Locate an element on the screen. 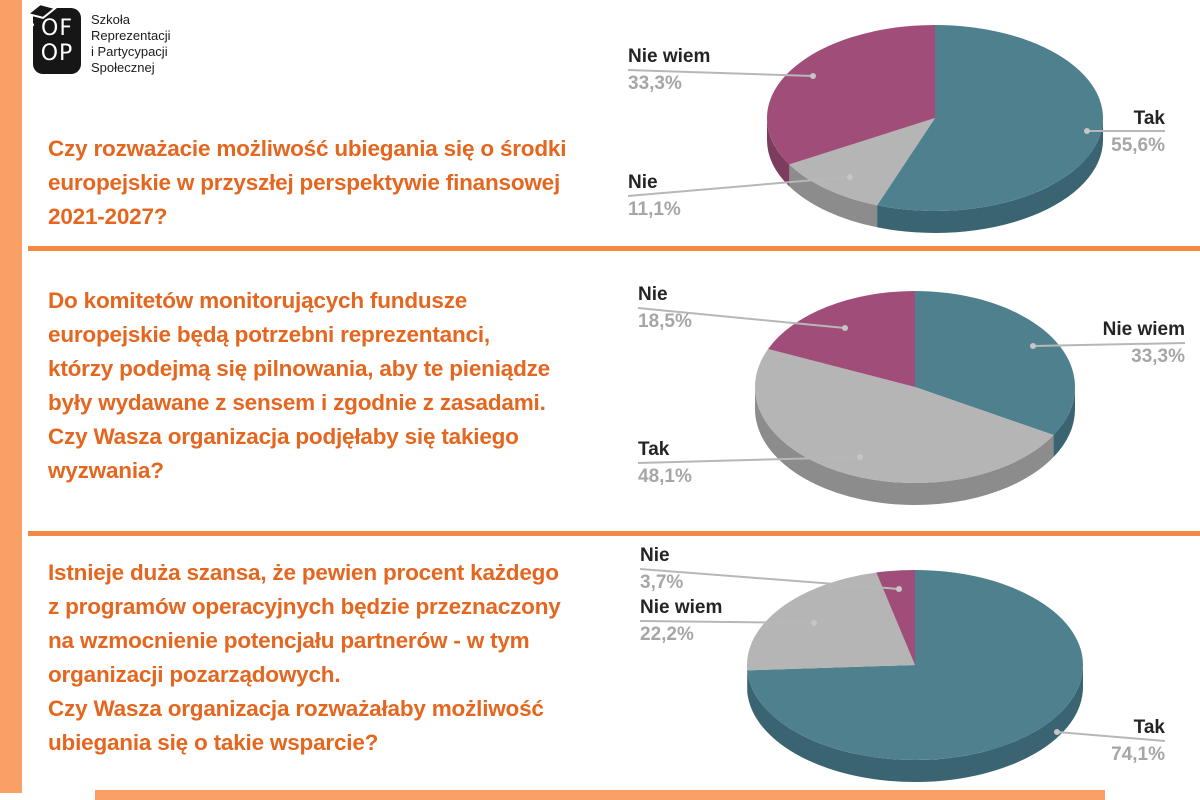 Image resolution: width=1200 pixels, height=800 pixels. pie-svg: Nie 18,5% Nie wiem 33,3% Tak 48,1% is located at coordinates (911, 394).